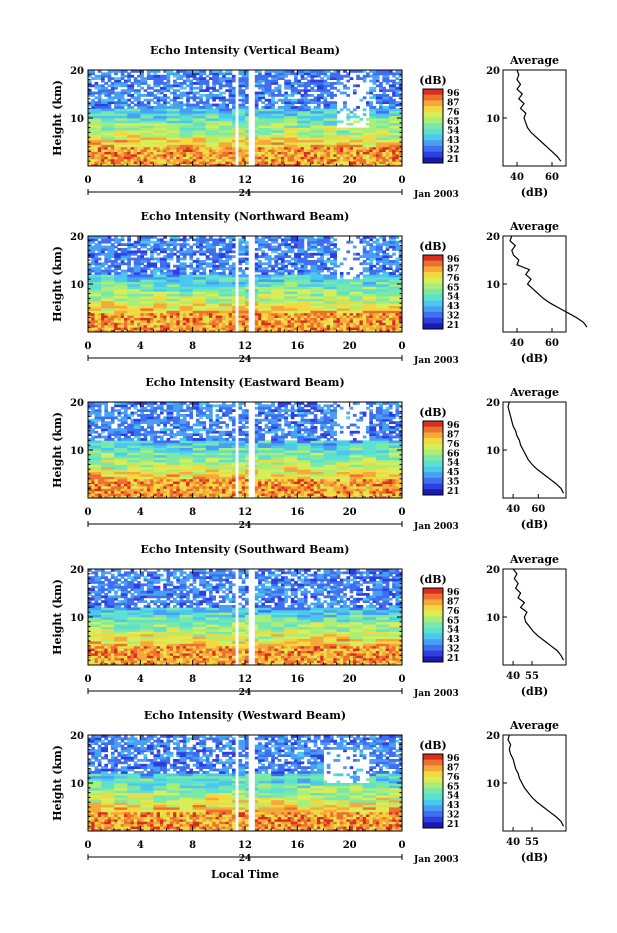  I want to click on date-label: Jan 2003, so click(436, 195).